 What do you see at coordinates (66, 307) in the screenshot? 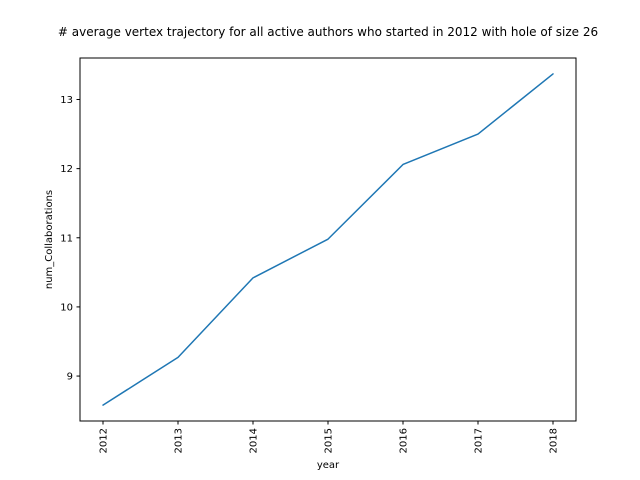
I see `y-tick-label: 10` at bounding box center [66, 307].